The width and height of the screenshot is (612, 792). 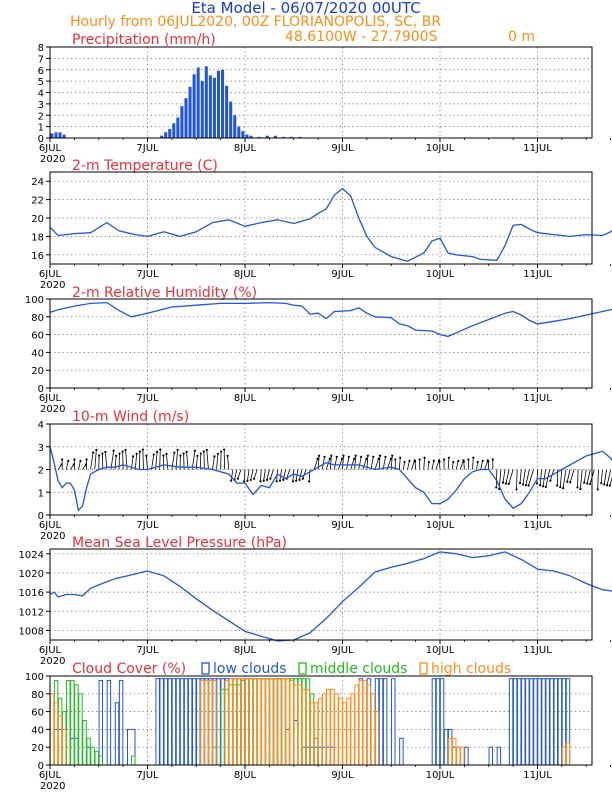 I want to click on humidity-x-ticks: 6JUL 7JUL 8JUL 9JUL 10JUL 11JUL 2020, so click(x=325, y=401).